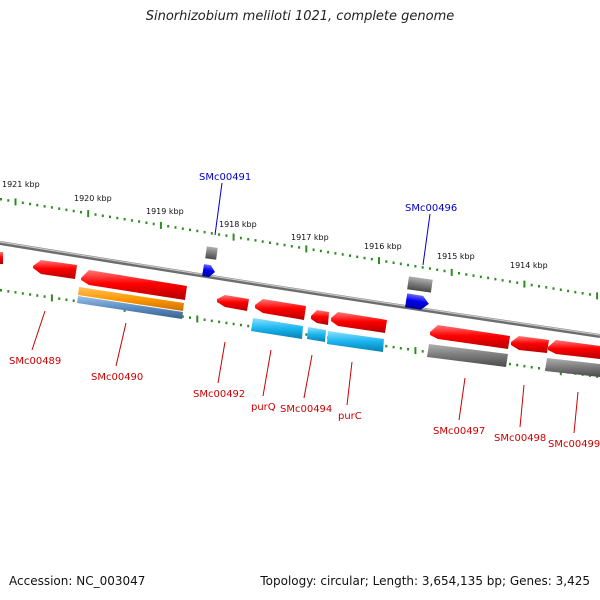 This screenshot has height=600, width=600. I want to click on gene-label-smc00498: SMc00498, so click(520, 438).